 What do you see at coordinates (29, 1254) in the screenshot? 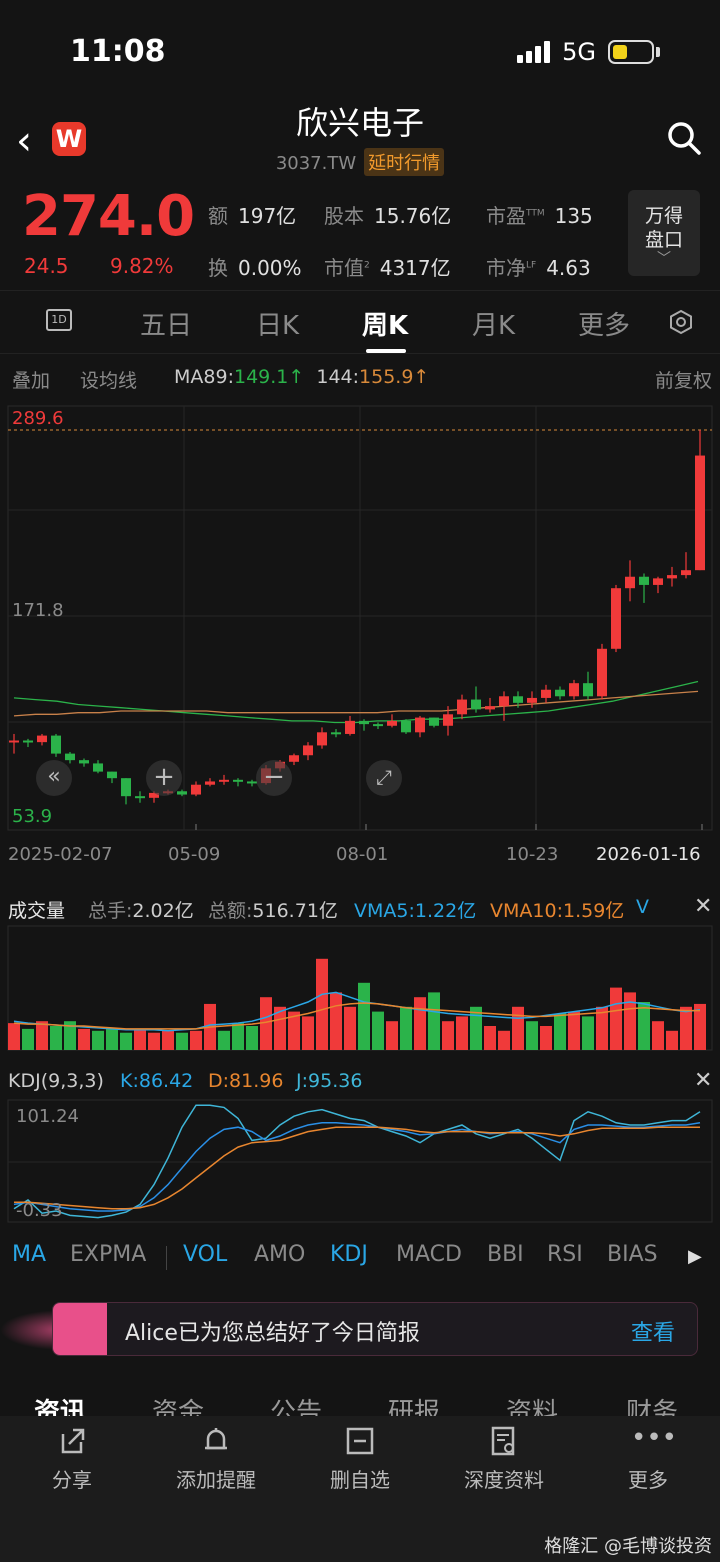
I see `indicator-ma: MA` at bounding box center [29, 1254].